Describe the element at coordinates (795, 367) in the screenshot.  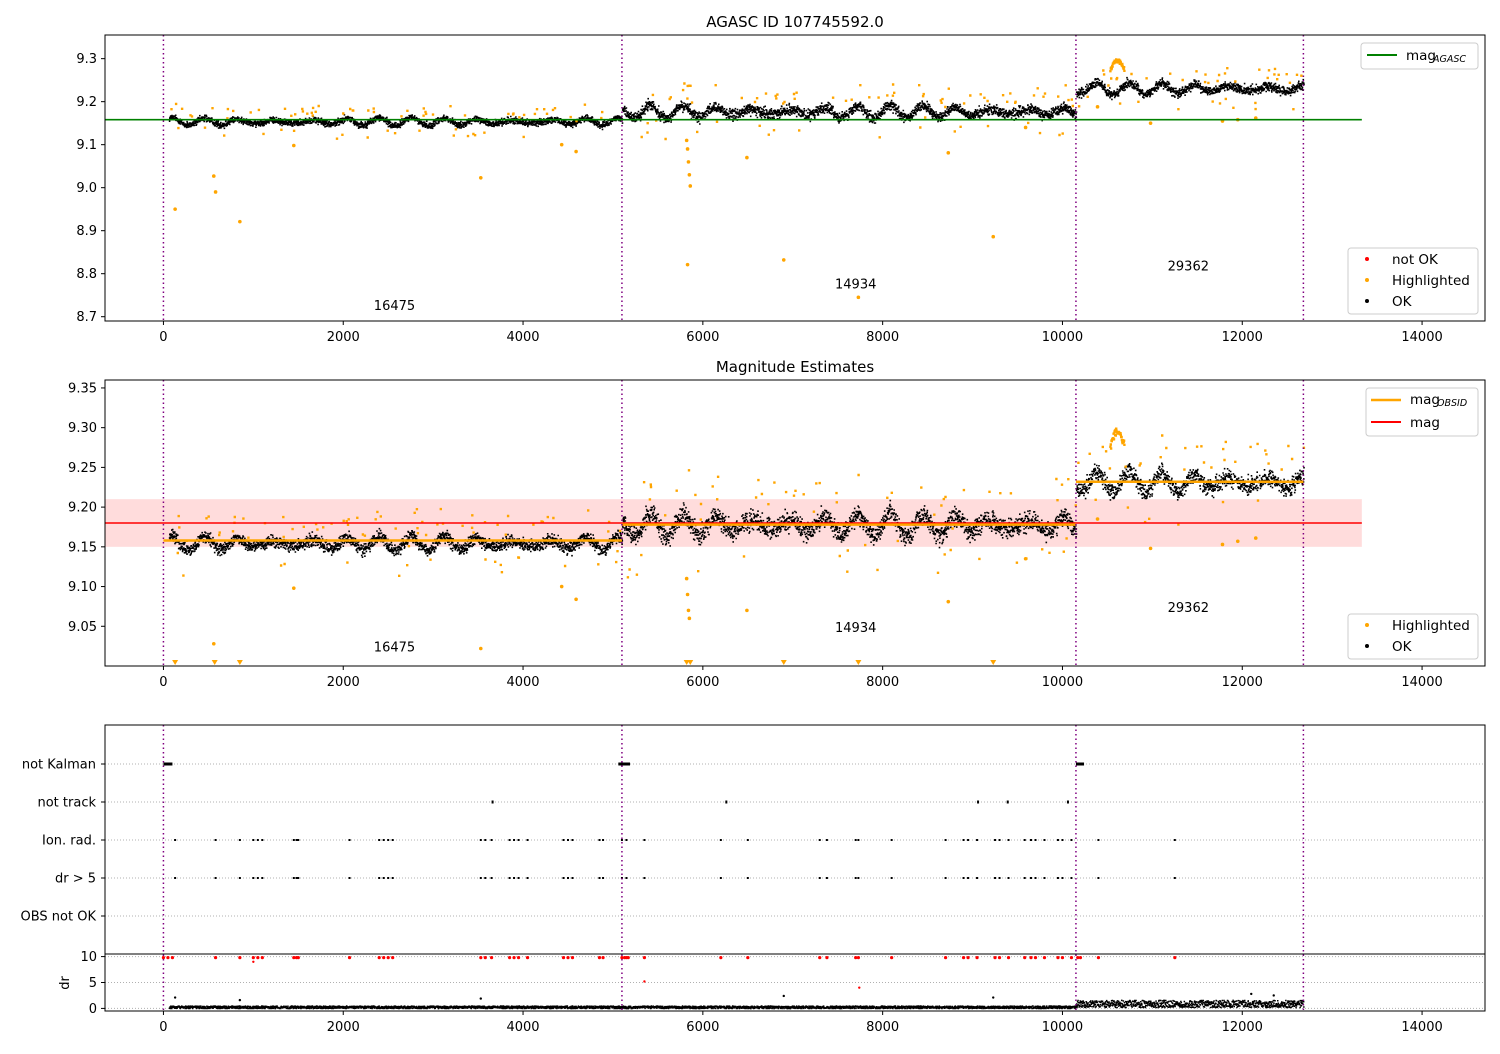
I see `panel2-title: Magnitude Estimates` at that location.